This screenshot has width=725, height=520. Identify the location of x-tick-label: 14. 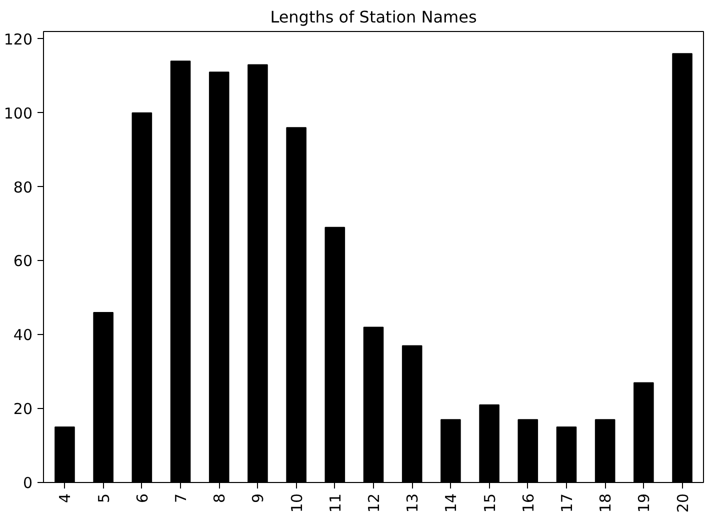
(451, 503).